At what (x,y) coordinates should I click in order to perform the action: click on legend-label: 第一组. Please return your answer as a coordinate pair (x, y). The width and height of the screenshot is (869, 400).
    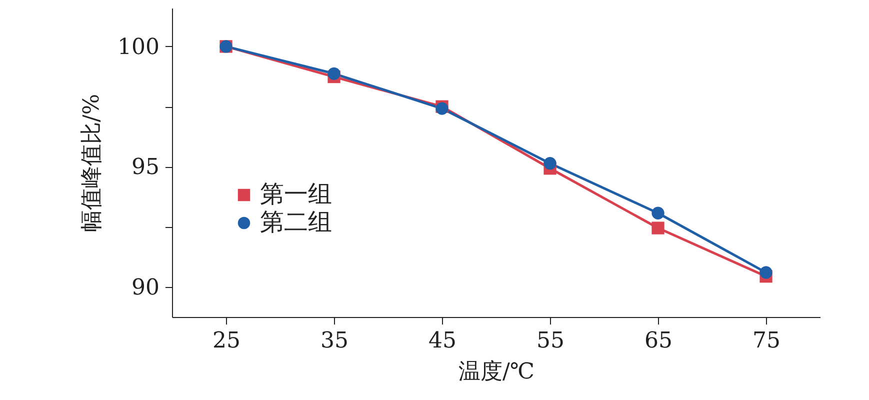
    Looking at the image, I should click on (296, 194).